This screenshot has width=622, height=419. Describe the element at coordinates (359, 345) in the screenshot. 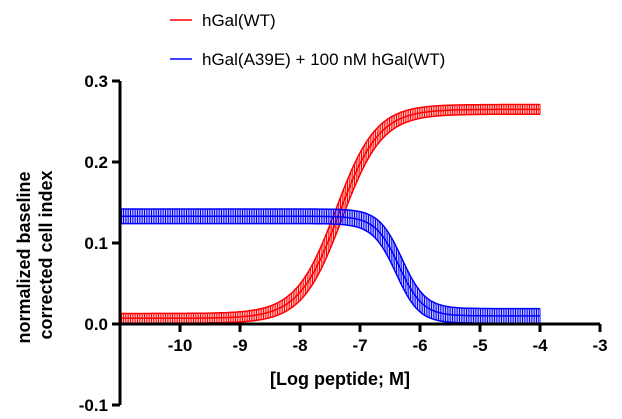

I see `x-tick-label: -7` at that location.